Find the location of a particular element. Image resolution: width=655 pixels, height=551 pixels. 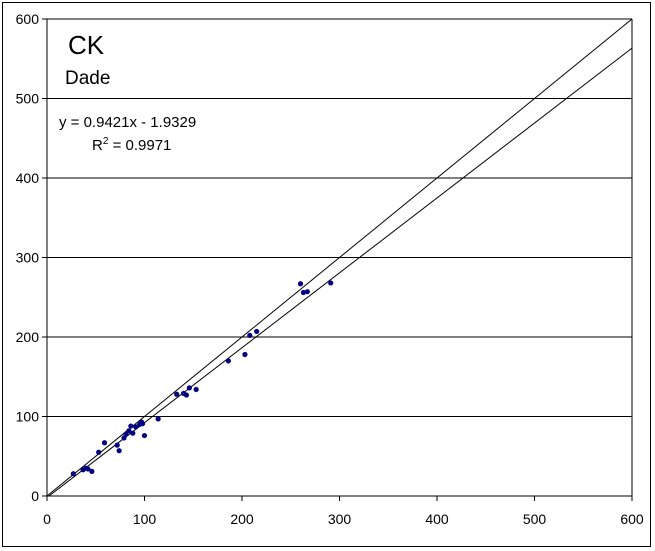

r-squared-prefix: R is located at coordinates (97, 145).